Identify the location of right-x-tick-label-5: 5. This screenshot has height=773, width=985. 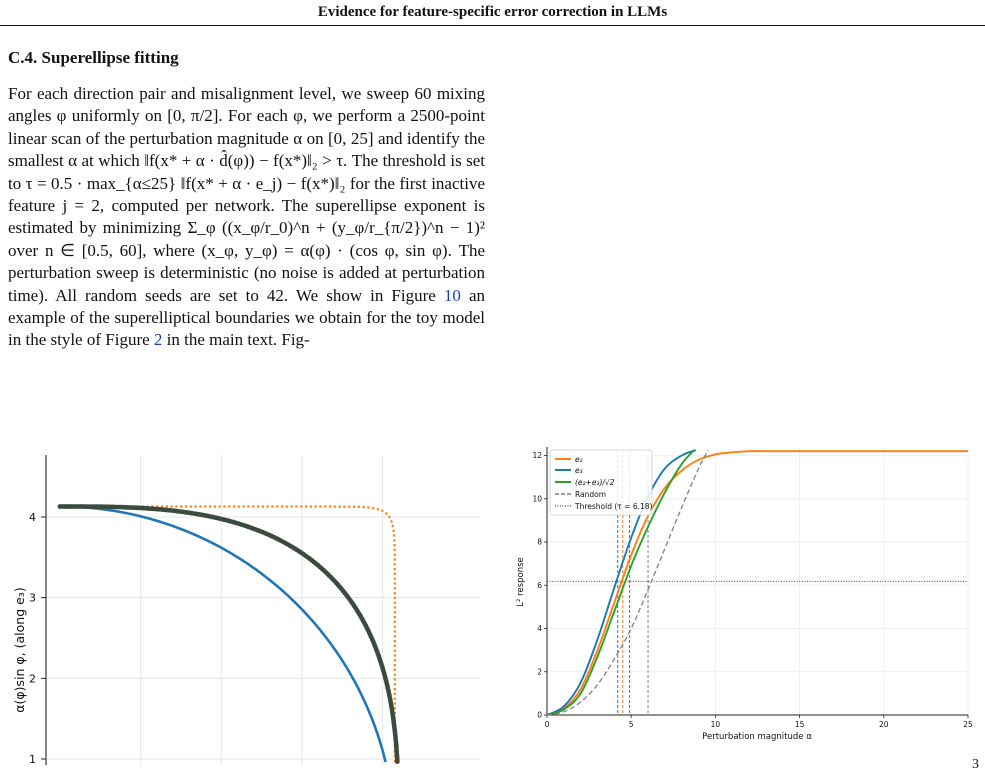
(631, 724).